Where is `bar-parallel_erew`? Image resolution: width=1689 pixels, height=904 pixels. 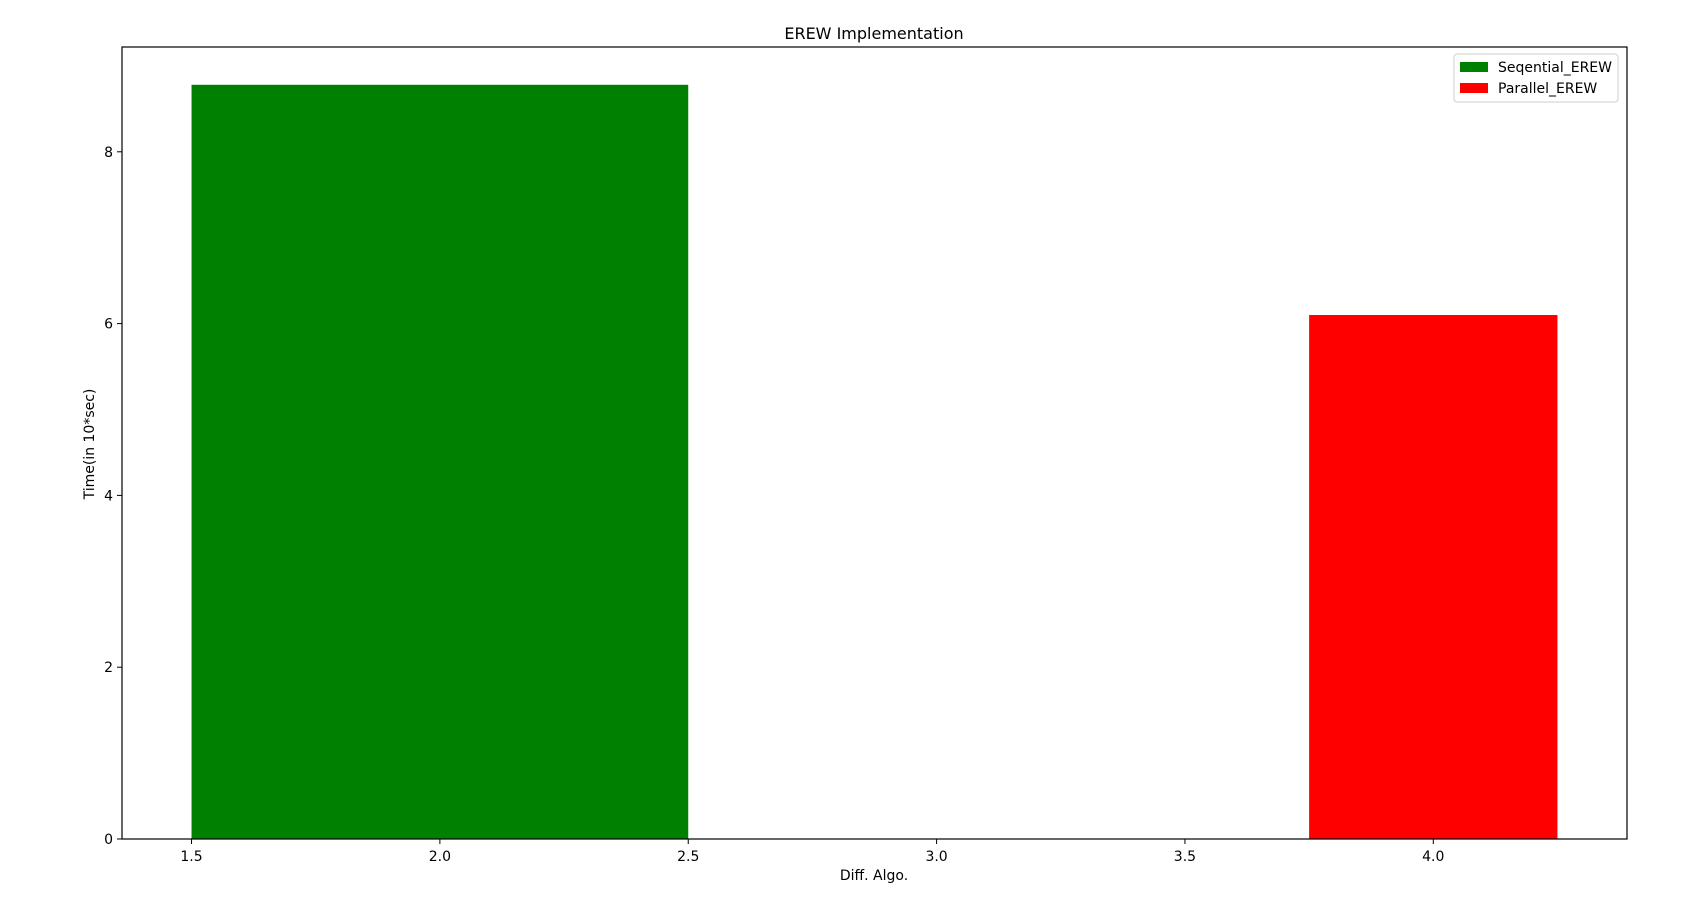
bar-parallel_erew is located at coordinates (1433, 577).